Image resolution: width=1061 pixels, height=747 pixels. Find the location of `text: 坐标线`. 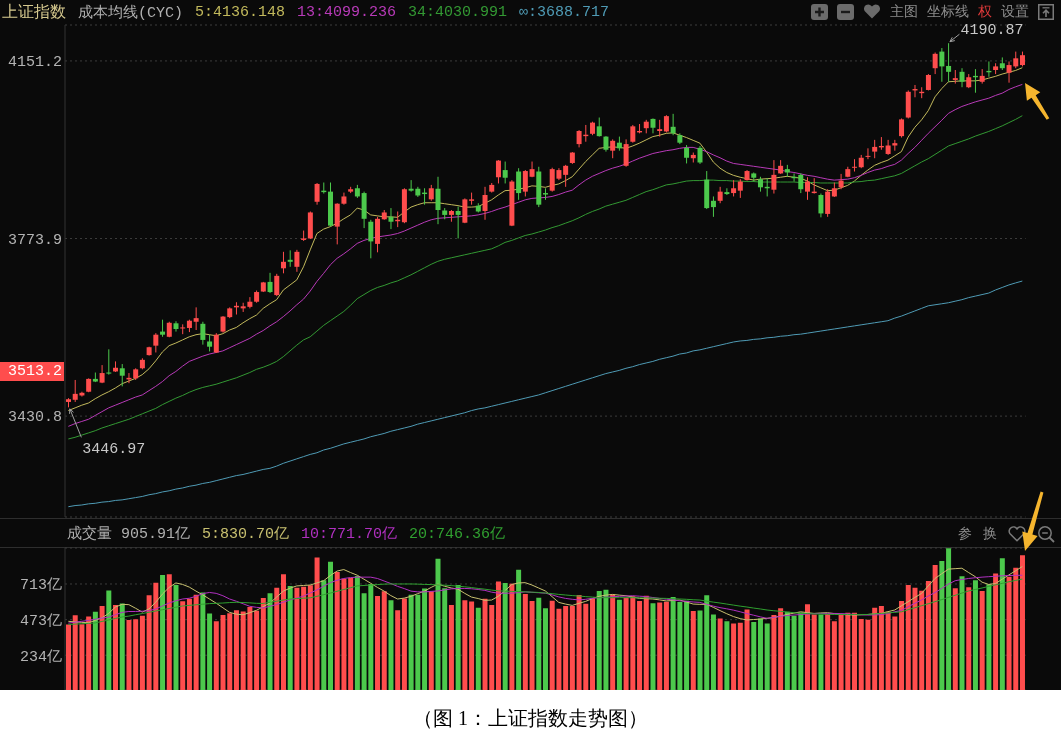

text: 坐标线 is located at coordinates (948, 11).